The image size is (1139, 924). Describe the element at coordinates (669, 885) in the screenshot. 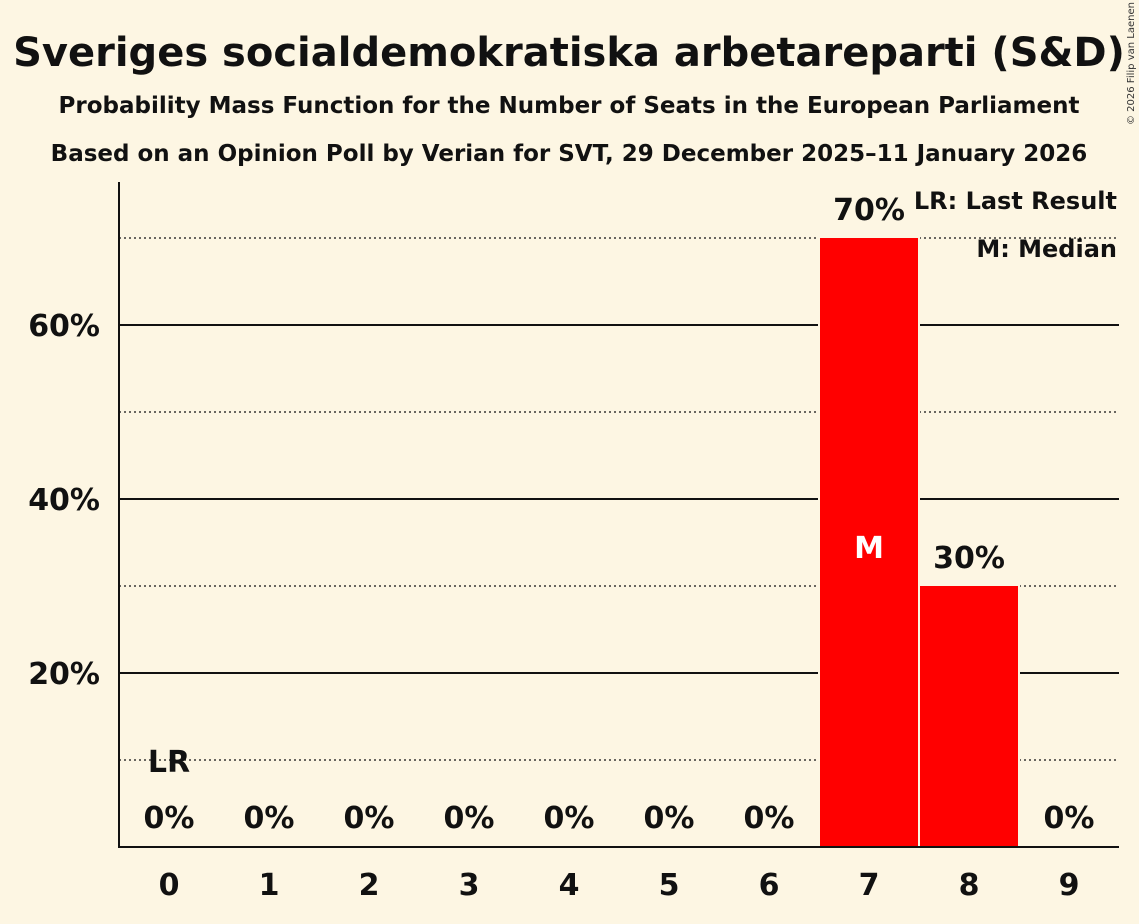

I see `x-tick-label: 5` at that location.